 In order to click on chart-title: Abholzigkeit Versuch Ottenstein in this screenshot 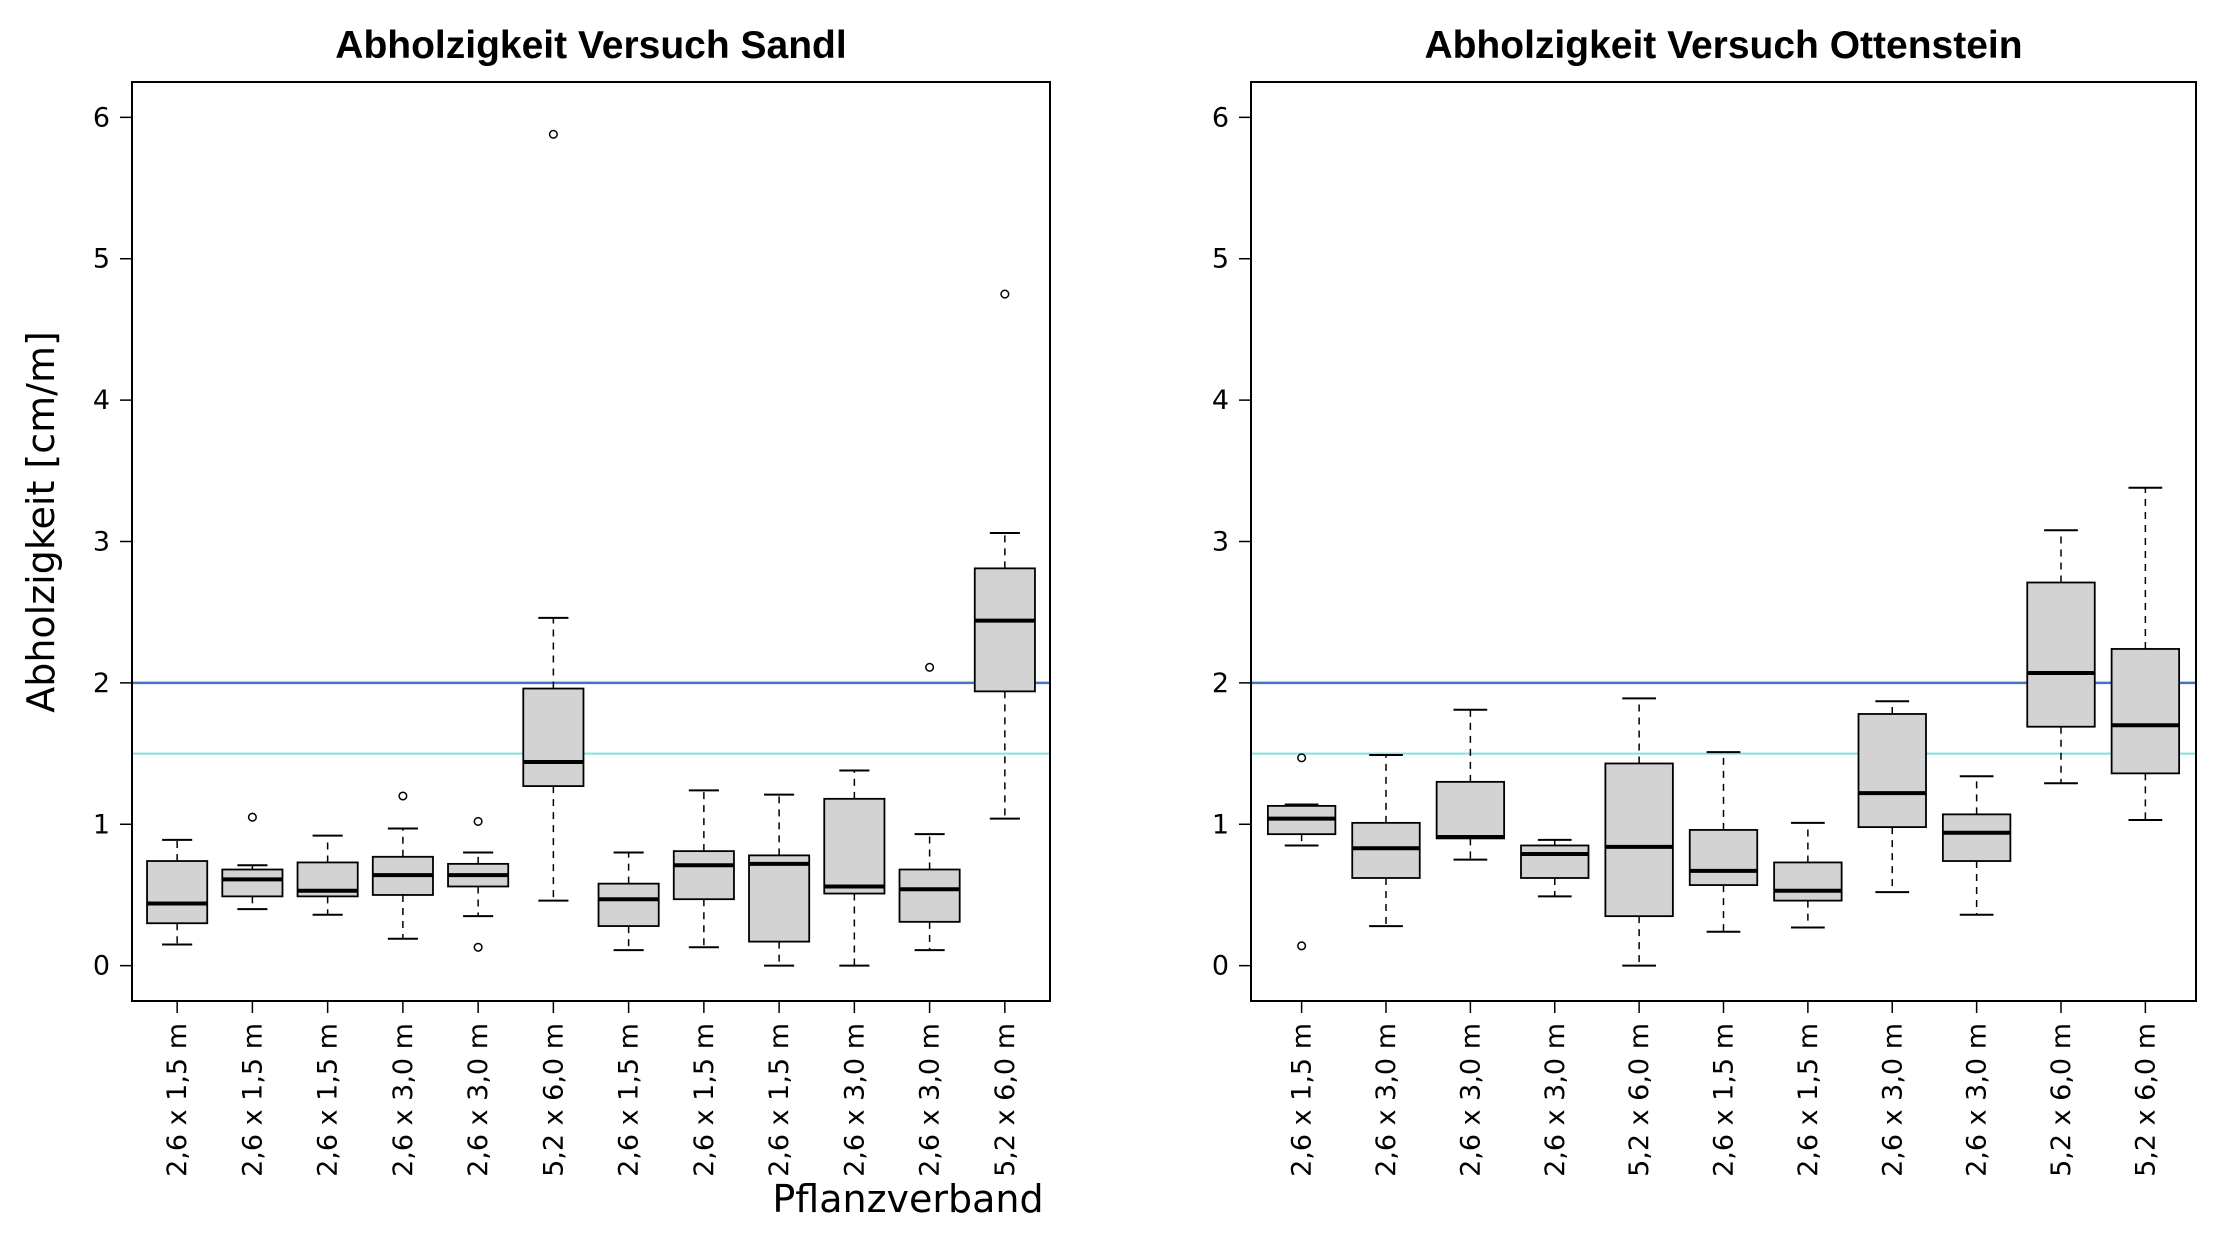, I will do `click(1723, 45)`.